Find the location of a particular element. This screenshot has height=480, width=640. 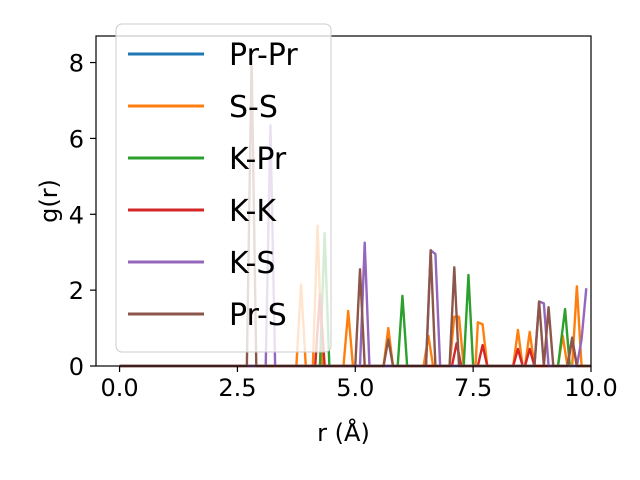

y-tick-label: 6 is located at coordinates (76, 139).